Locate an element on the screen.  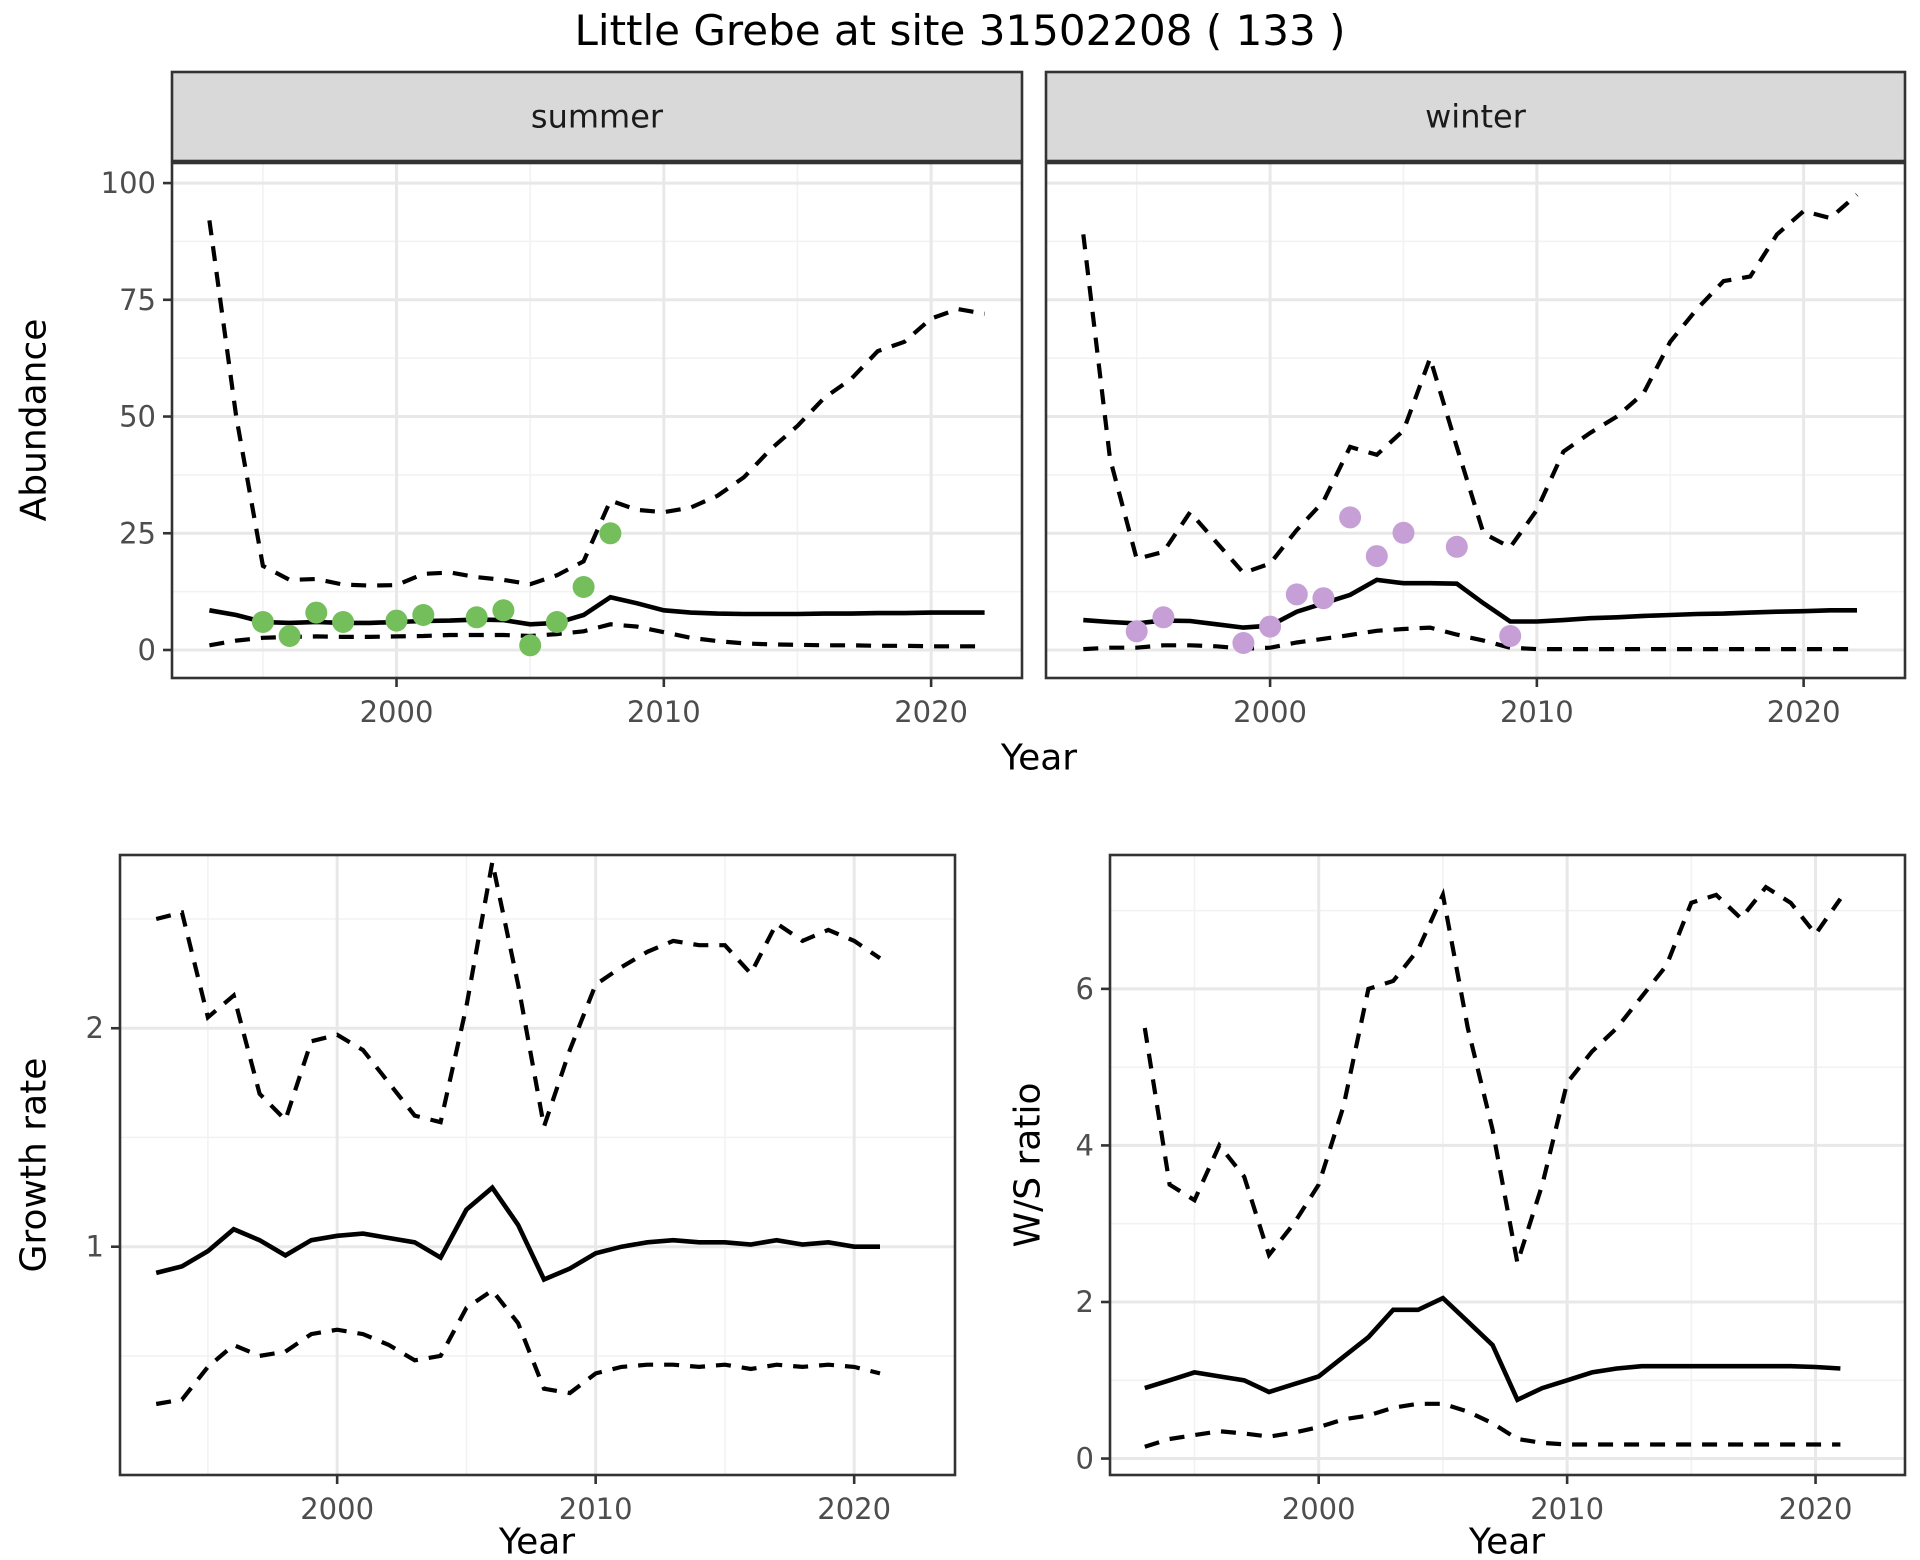
y-tick-label: 75 is located at coordinates (137, 300).